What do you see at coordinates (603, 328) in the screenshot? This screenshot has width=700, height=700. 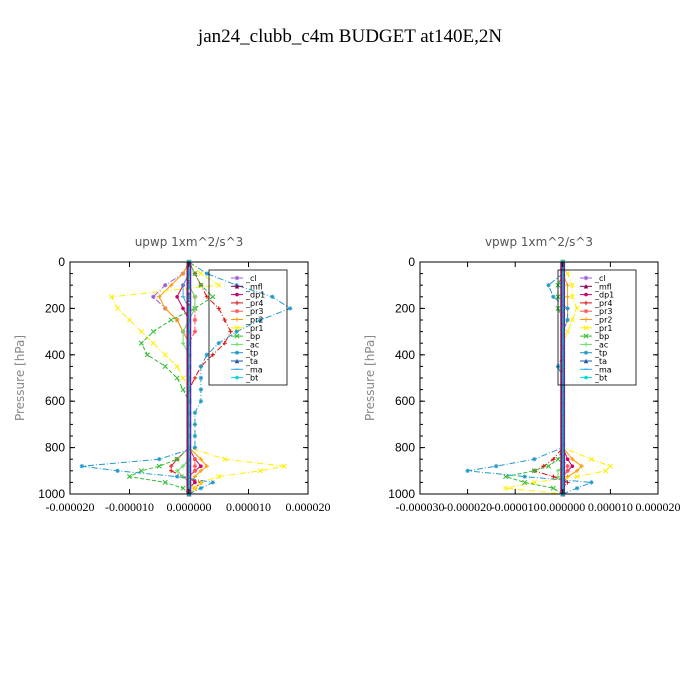 I see `legend-label: _pr1` at bounding box center [603, 328].